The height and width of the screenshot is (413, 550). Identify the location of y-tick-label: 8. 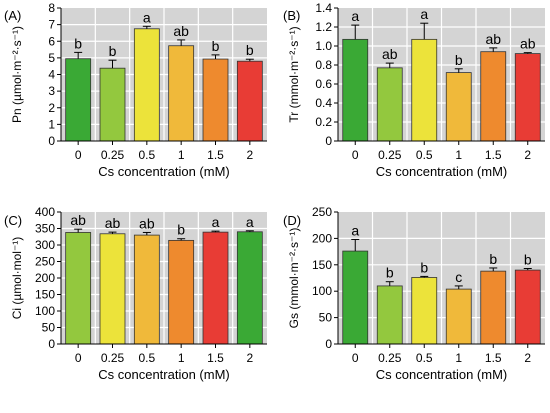
(51, 8).